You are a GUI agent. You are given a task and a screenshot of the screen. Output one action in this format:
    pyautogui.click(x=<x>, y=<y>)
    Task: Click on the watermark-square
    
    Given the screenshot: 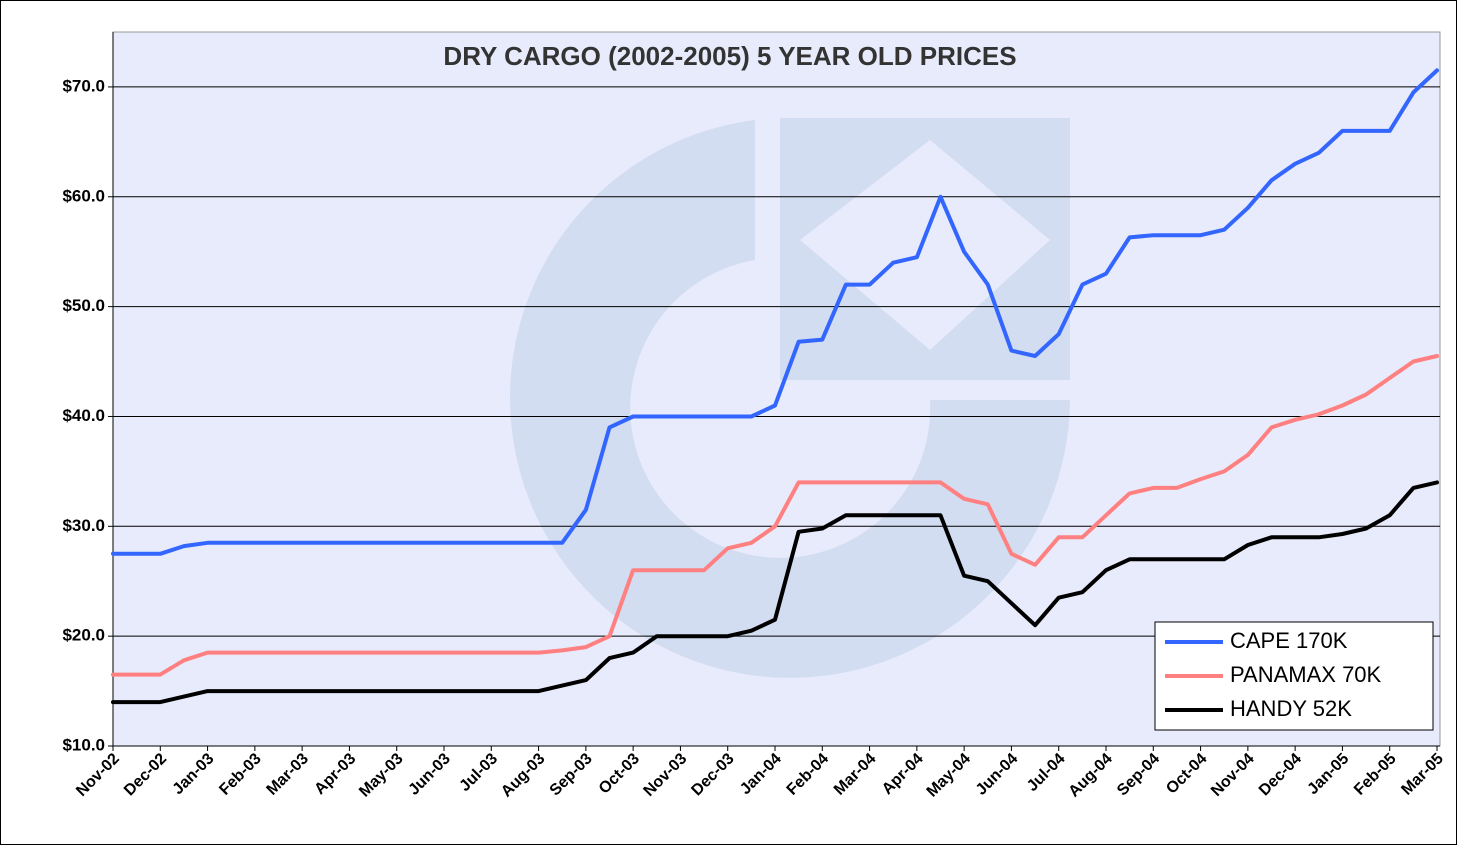 What is the action you would take?
    pyautogui.click(x=925, y=249)
    